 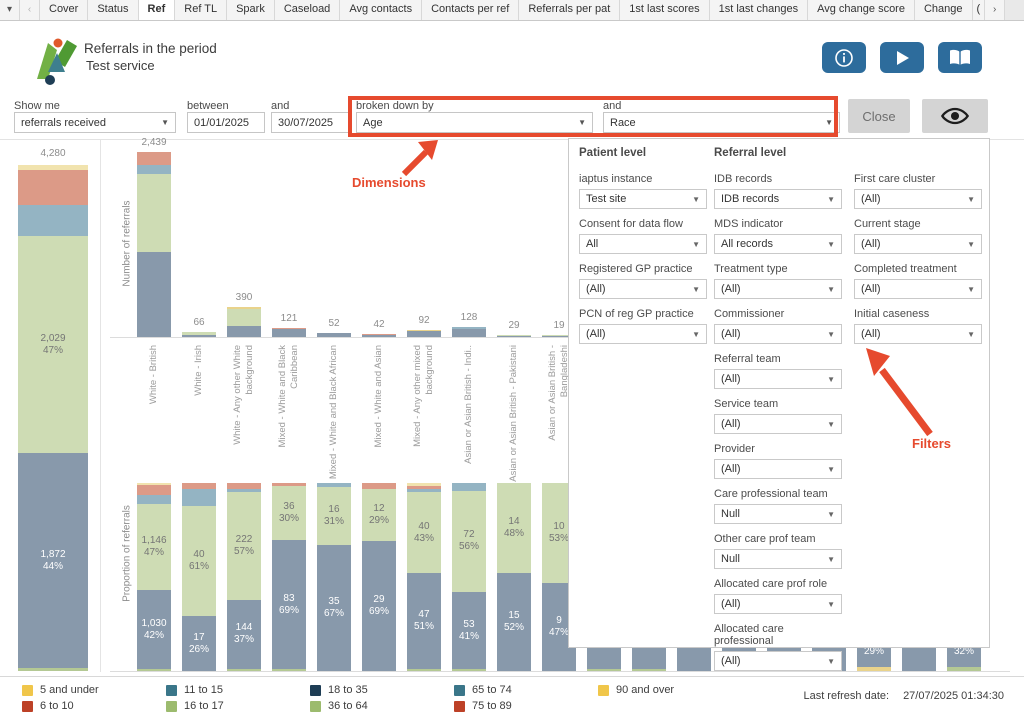 I want to click on legend-item-18-to-35: 18 to 35, so click(x=382, y=690).